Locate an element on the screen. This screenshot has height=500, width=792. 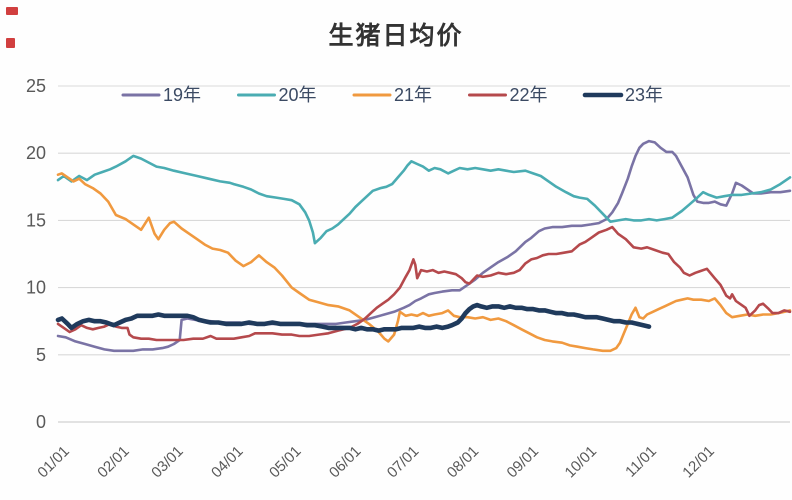
x-axis-label-12-01: 12/01 is located at coordinates (698, 462).